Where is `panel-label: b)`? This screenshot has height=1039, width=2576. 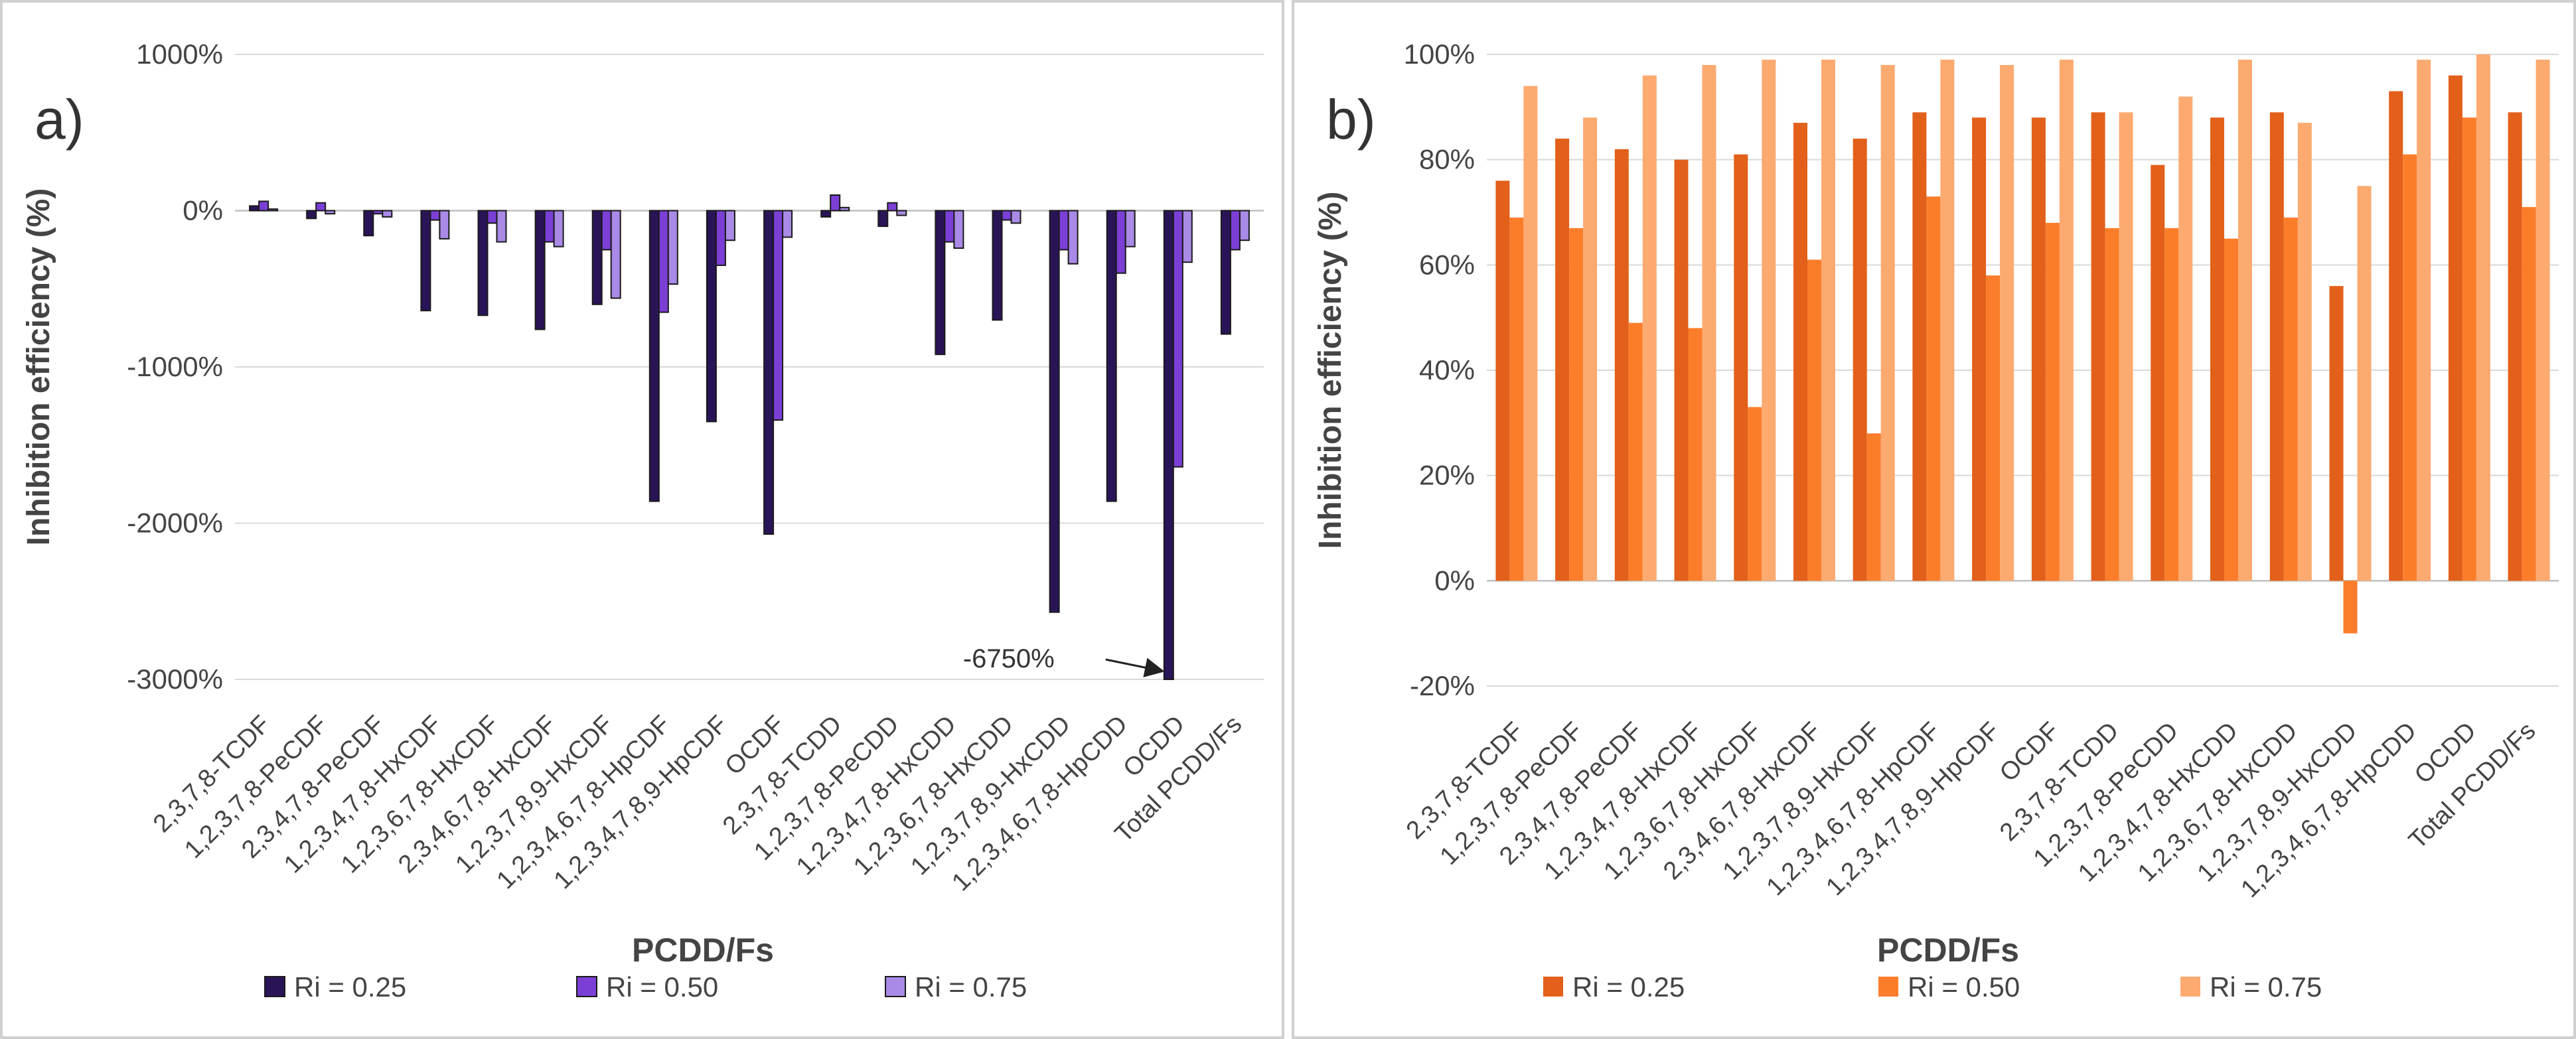
panel-label: b) is located at coordinates (1351, 120).